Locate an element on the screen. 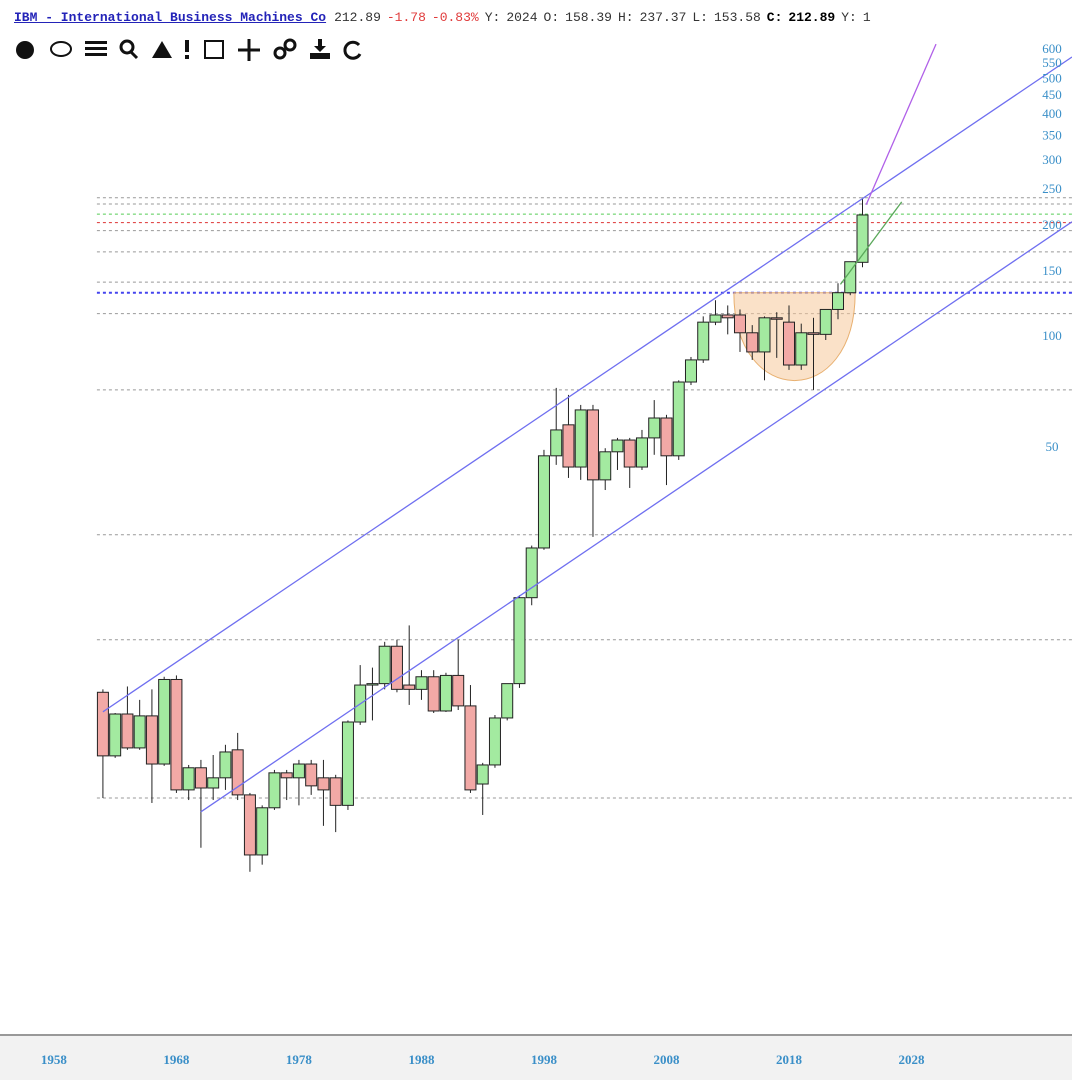 The width and height of the screenshot is (1072, 1080). calendar-icon is located at coordinates (214, 49).